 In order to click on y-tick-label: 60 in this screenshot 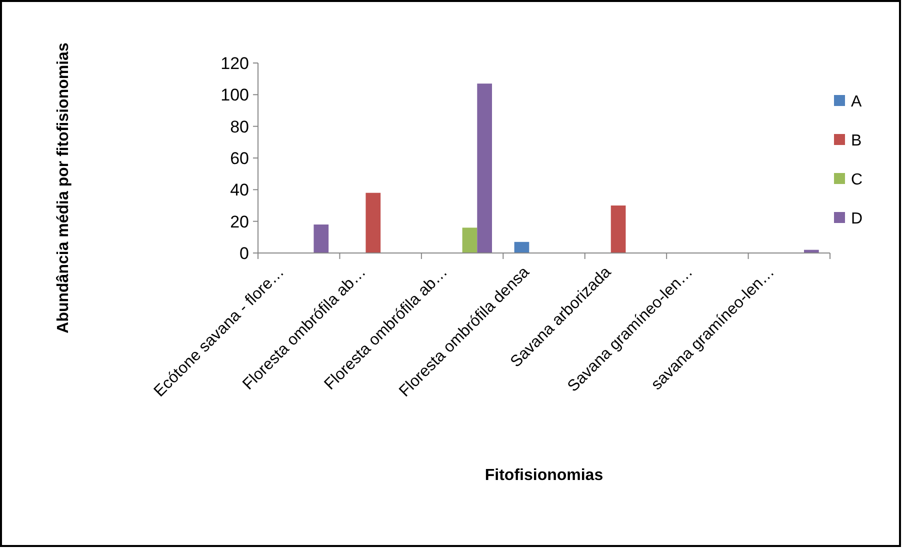, I will do `click(239, 158)`.